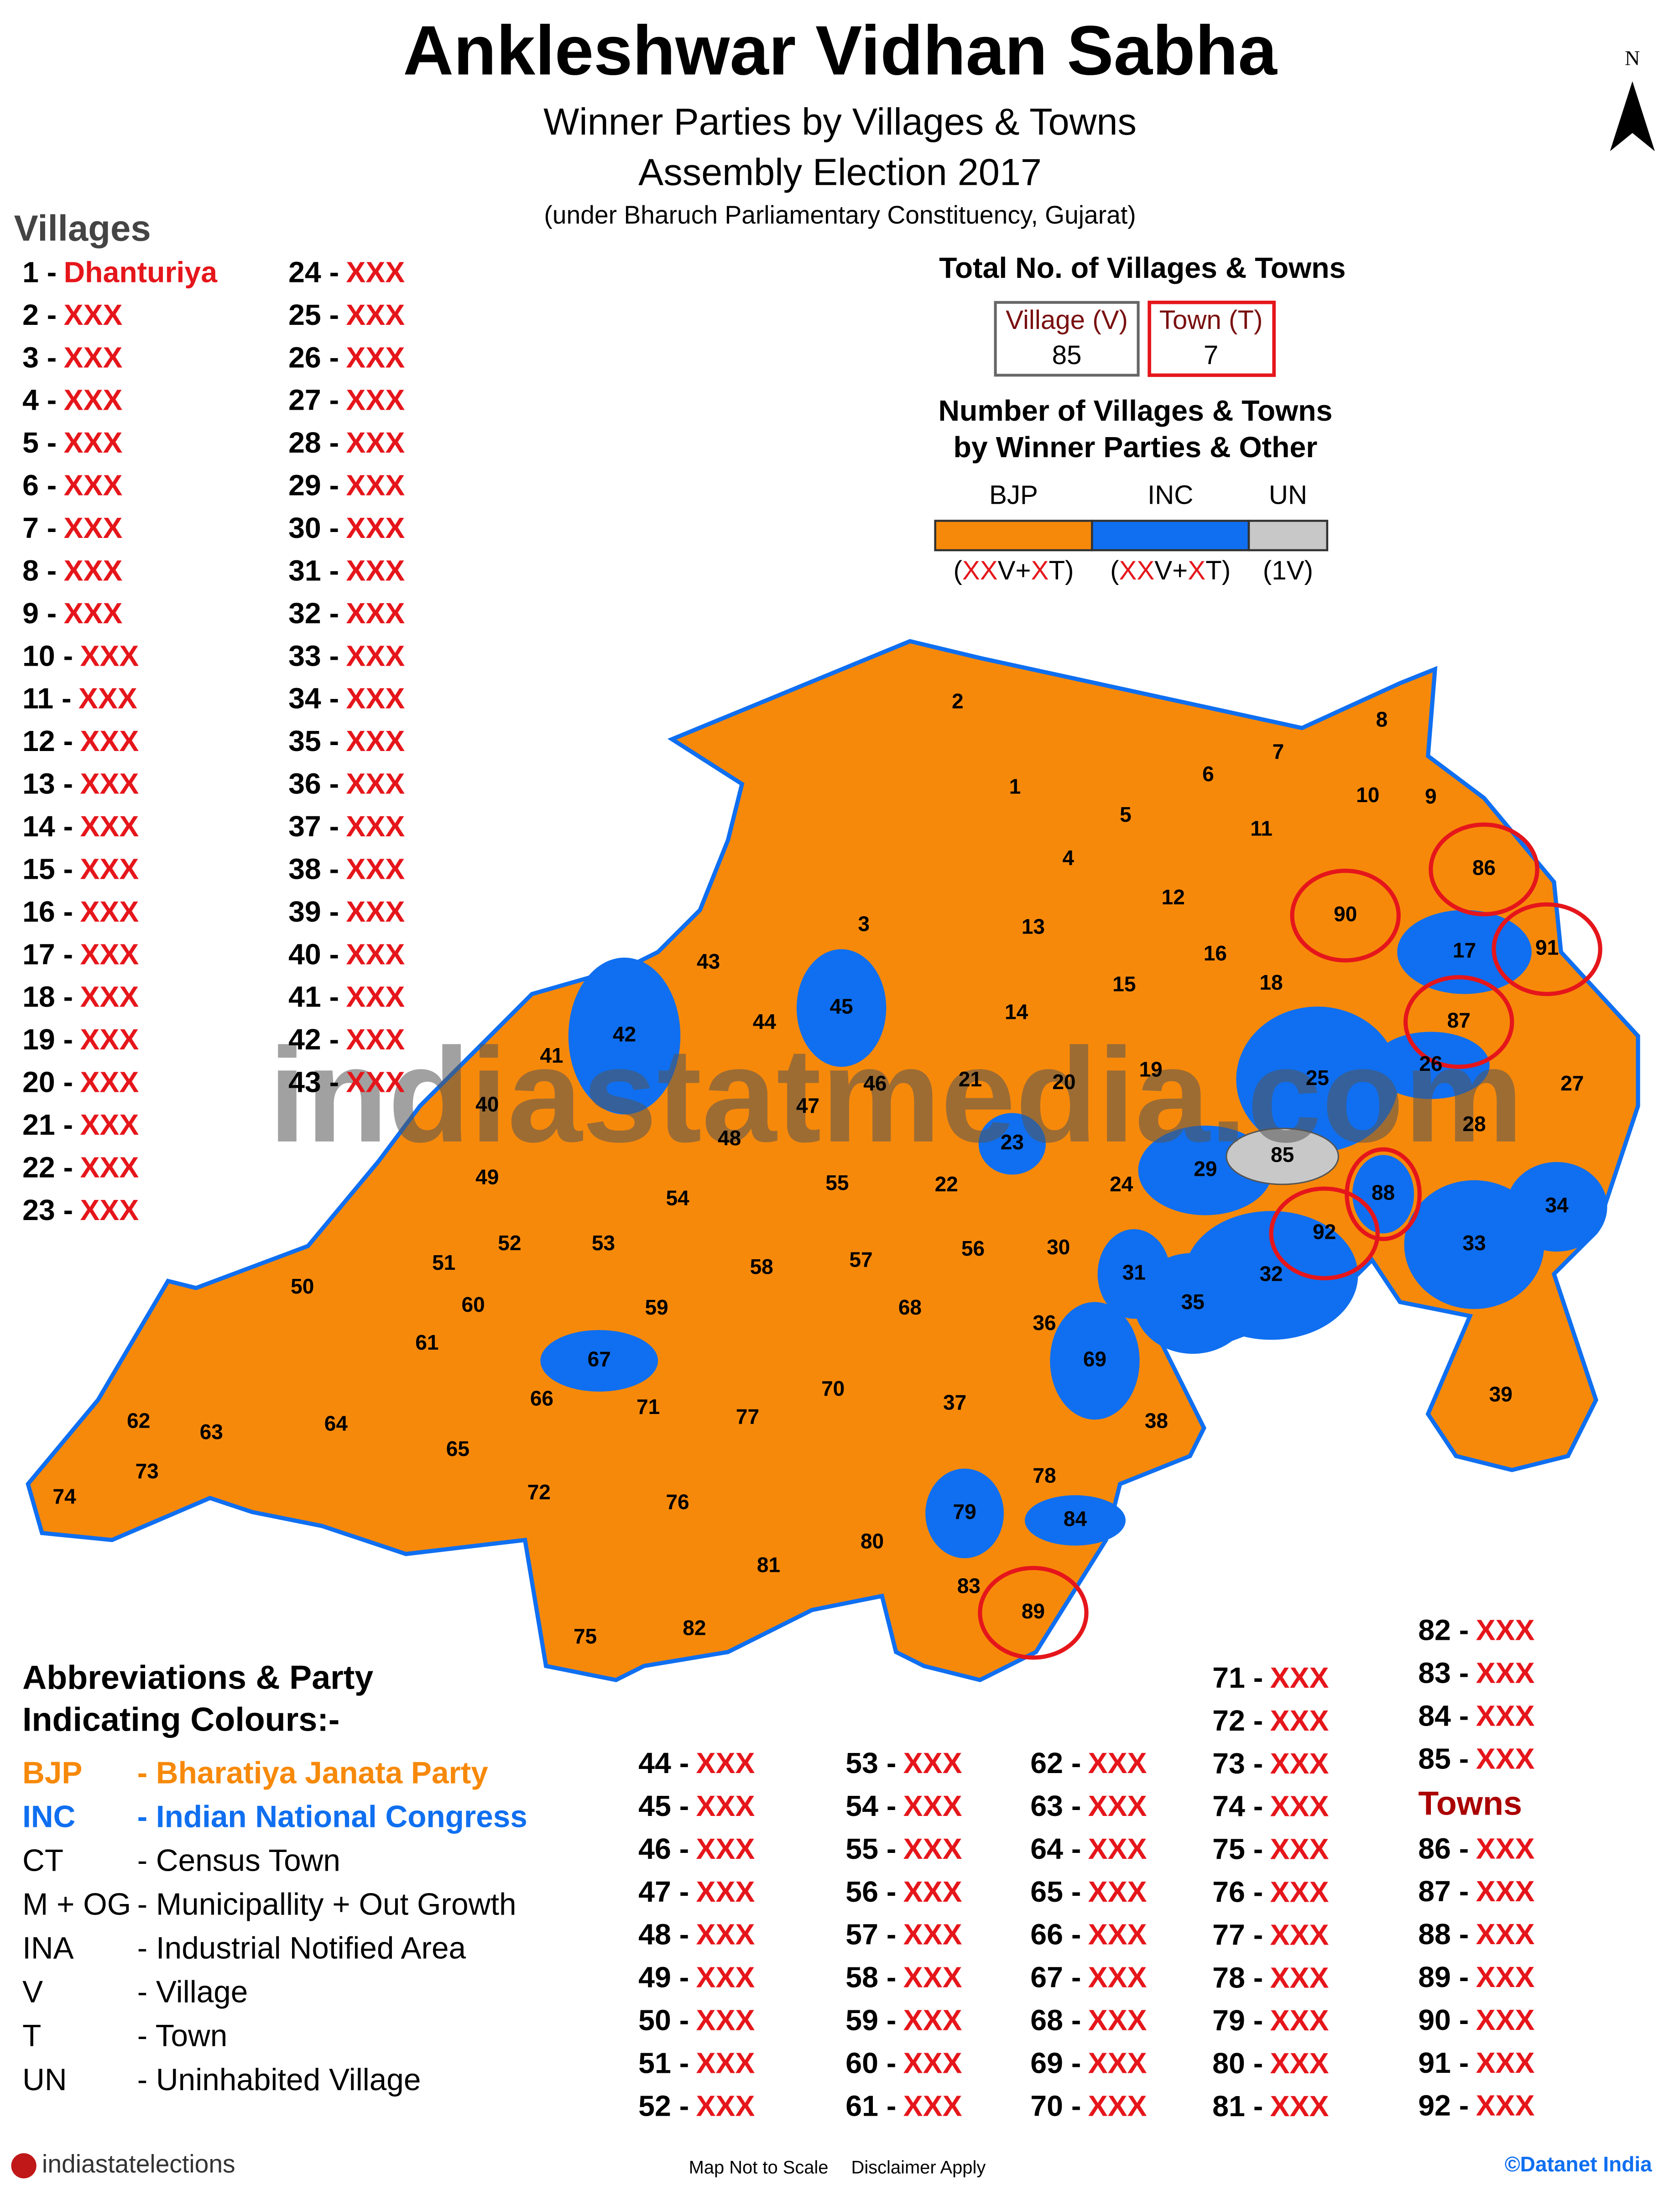 This screenshot has width=1680, height=2191. Describe the element at coordinates (1459, 1020) in the screenshot. I see `region-label: 87` at that location.